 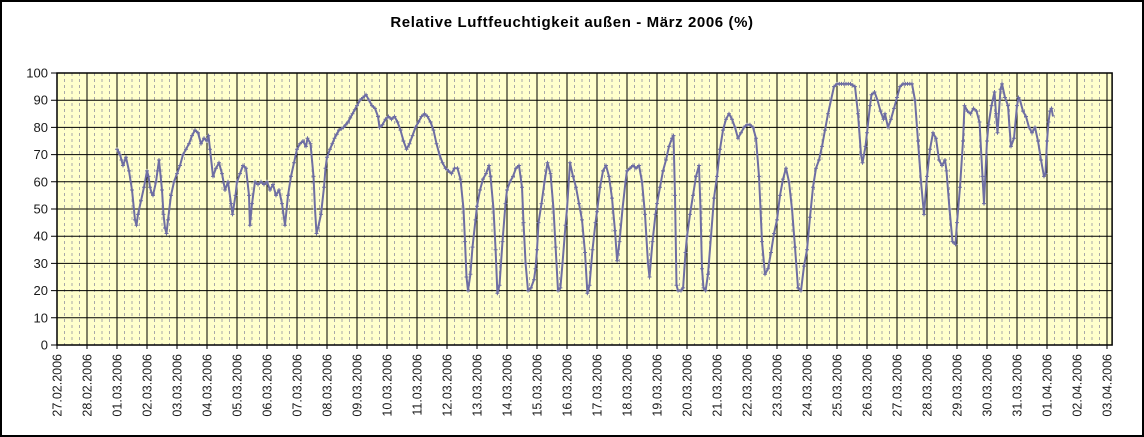 I want to click on x-axis-tick-label: 08.03.2006, so click(x=328, y=385).